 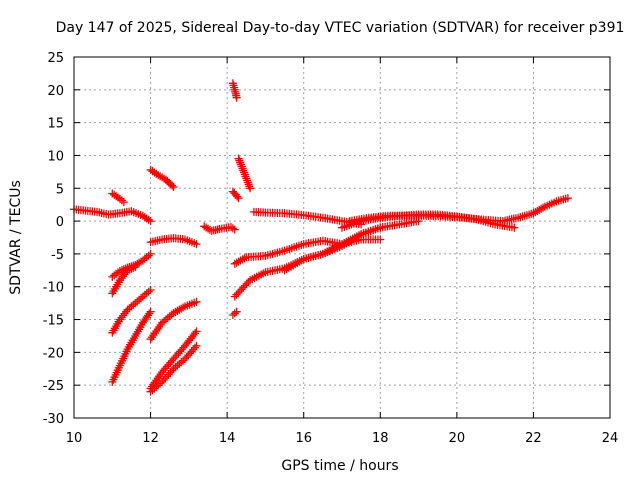 What do you see at coordinates (55, 156) in the screenshot?
I see `y-tick-label: 10` at bounding box center [55, 156].